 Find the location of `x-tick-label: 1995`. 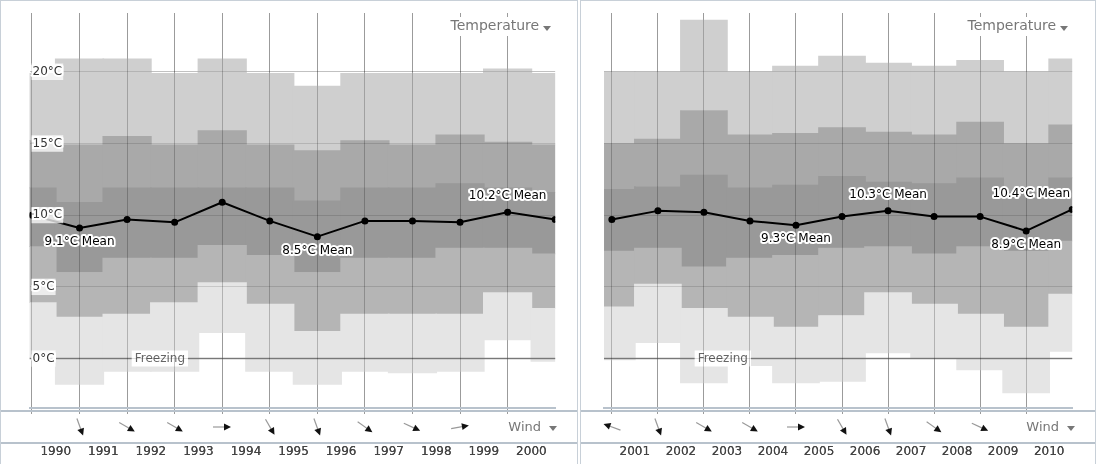

x-tick-label: 1995 is located at coordinates (293, 451).